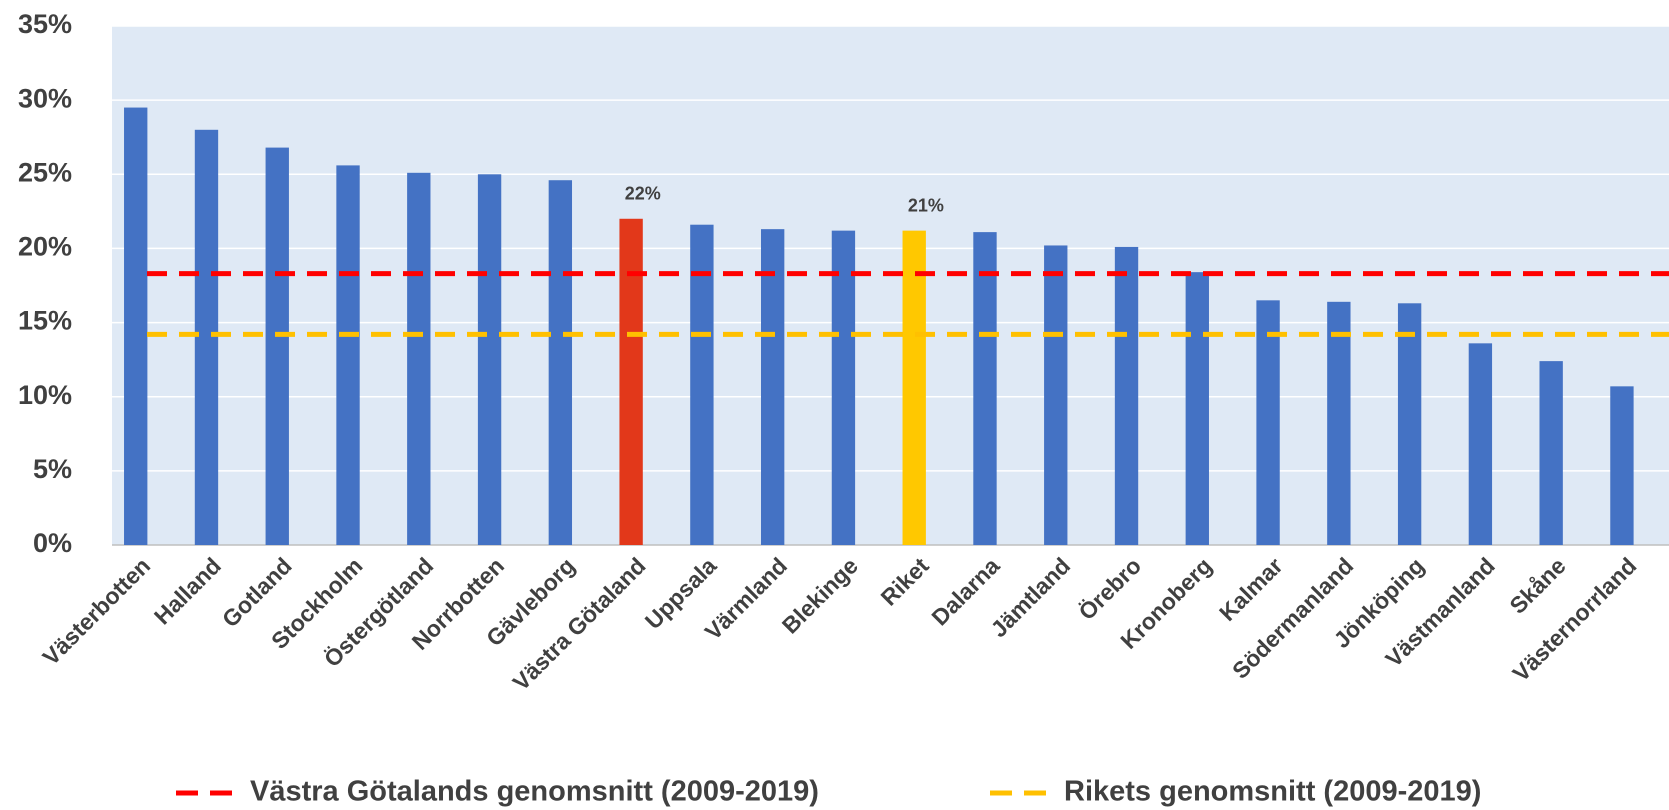 This screenshot has width=1669, height=810. Describe the element at coordinates (820, 595) in the screenshot. I see `x-tick-label: Blekinge` at that location.